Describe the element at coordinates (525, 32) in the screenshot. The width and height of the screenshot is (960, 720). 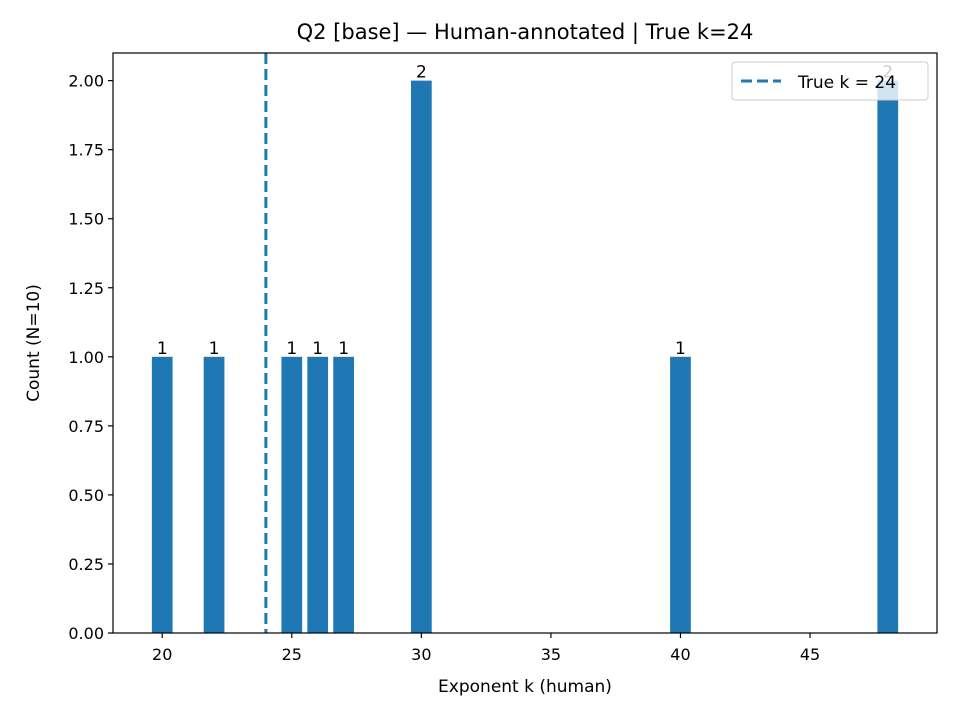
I see `chart-title: Q2 [base] — Human-annotated | True k=24` at that location.